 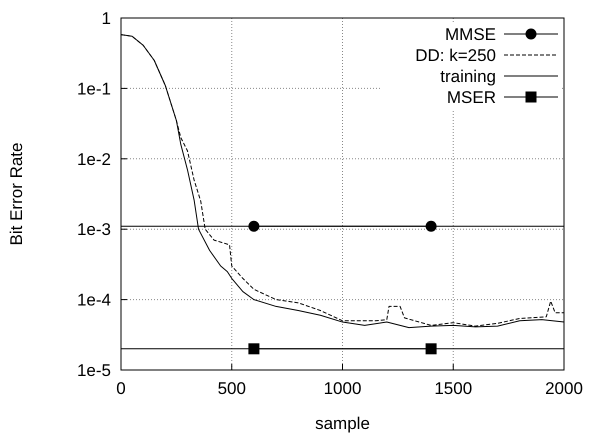 What do you see at coordinates (232, 388) in the screenshot?
I see `x-tick-label: 500` at bounding box center [232, 388].